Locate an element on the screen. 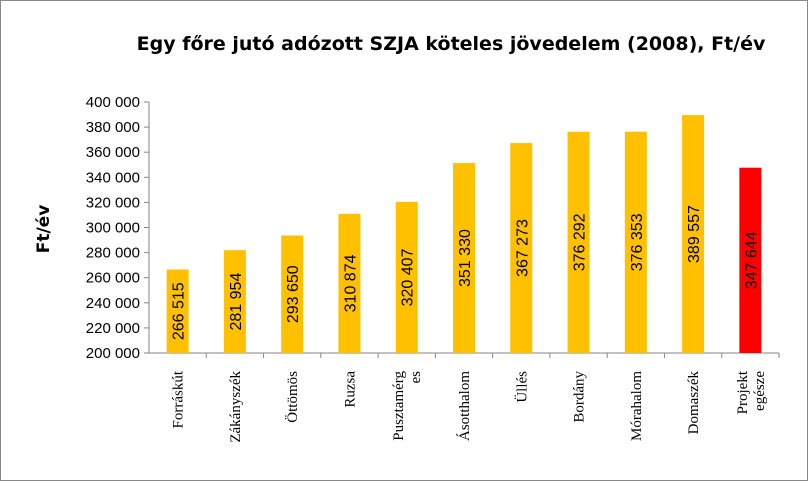  y-tick-label: 240 000 is located at coordinates (113, 303).